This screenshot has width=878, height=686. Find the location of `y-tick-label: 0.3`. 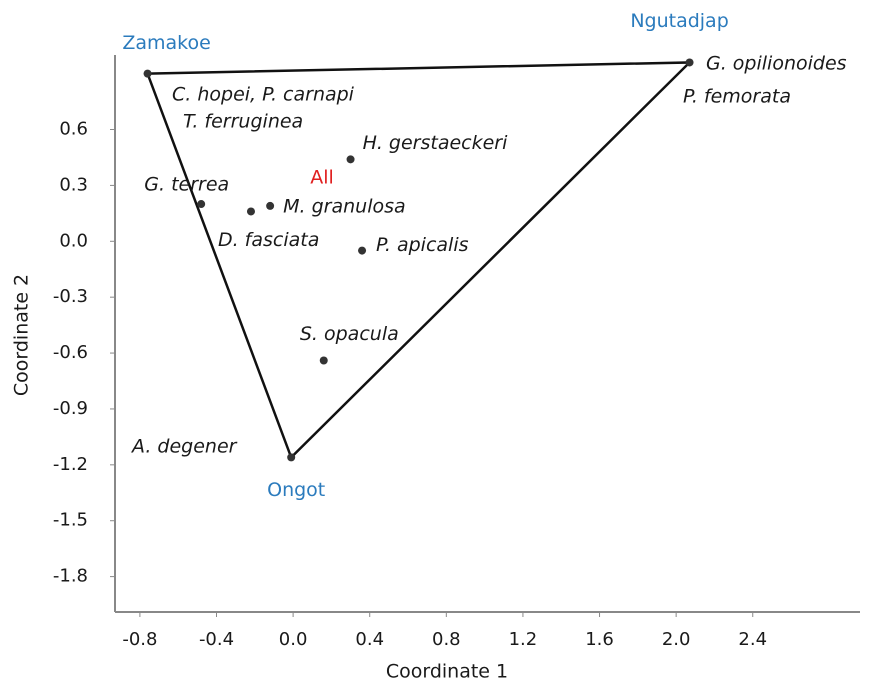

y-tick-label: 0.3 is located at coordinates (73, 184).